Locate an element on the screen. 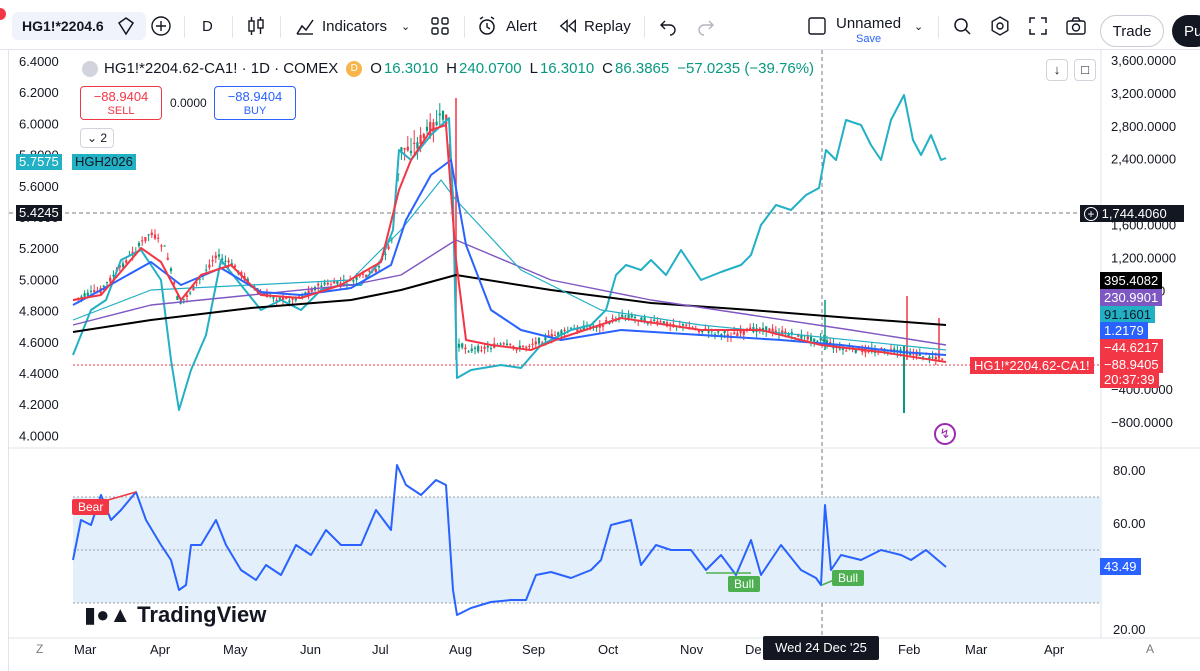 The image size is (1200, 671). tag-purple-line: 230.9901 is located at coordinates (1131, 297).